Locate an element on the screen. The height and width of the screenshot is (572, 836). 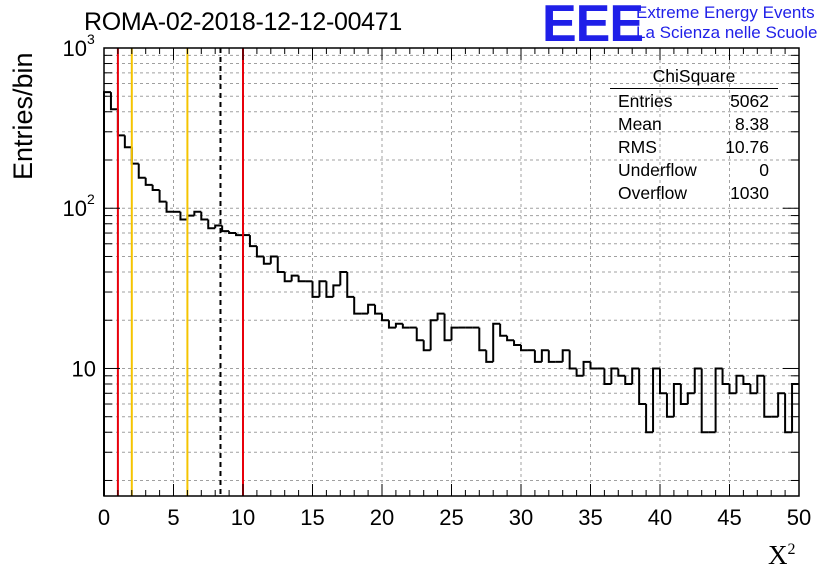
y-tick-exponent: 3 is located at coordinates (91, 39).